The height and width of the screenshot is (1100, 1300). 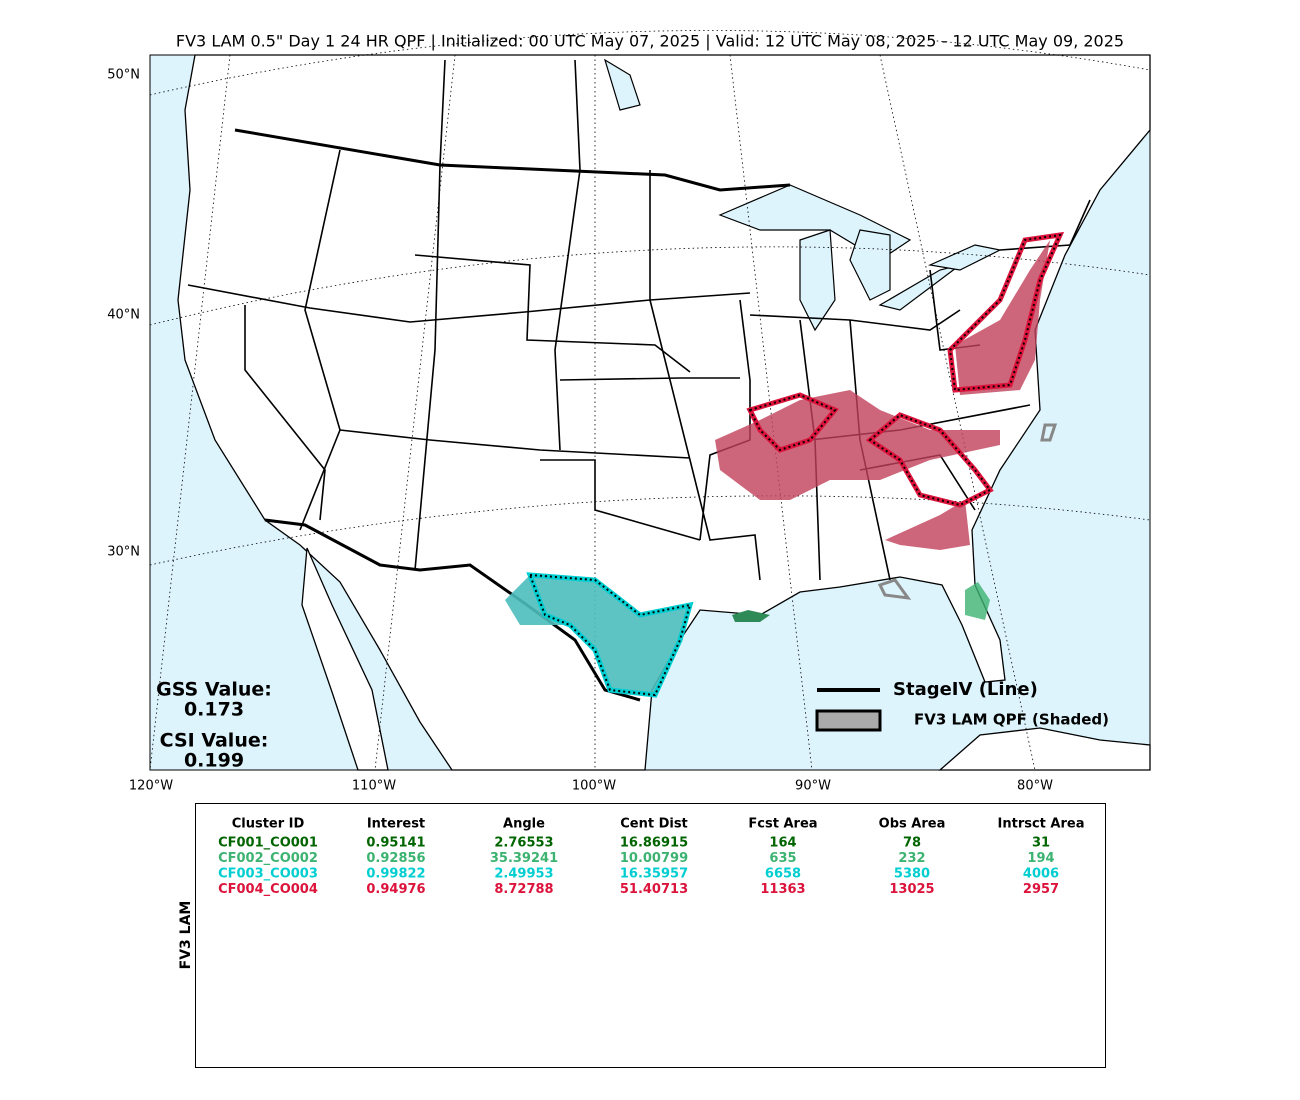 I want to click on lat-label: 30°N, so click(x=123, y=552).